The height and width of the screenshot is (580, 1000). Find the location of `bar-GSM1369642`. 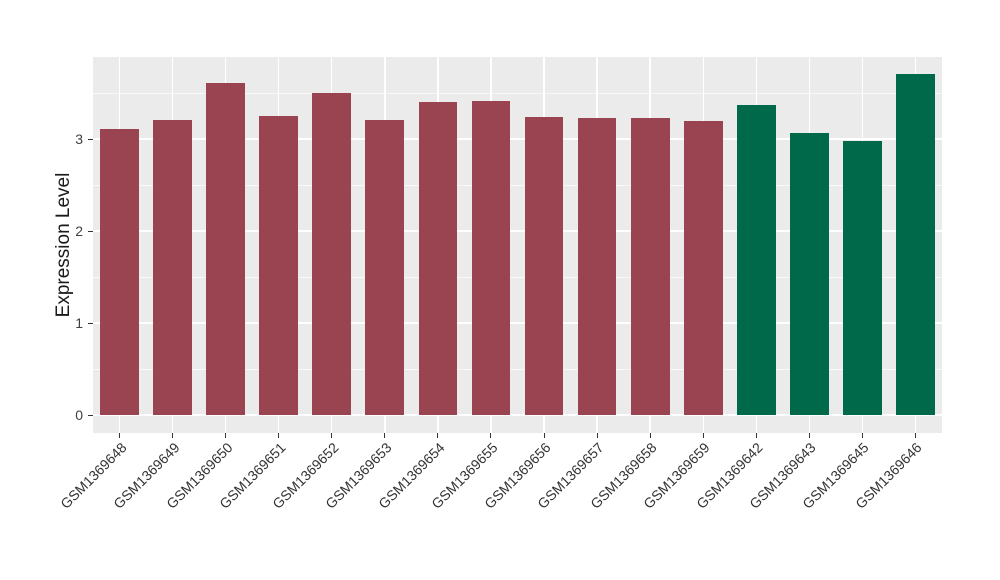

bar-GSM1369642 is located at coordinates (756, 259).